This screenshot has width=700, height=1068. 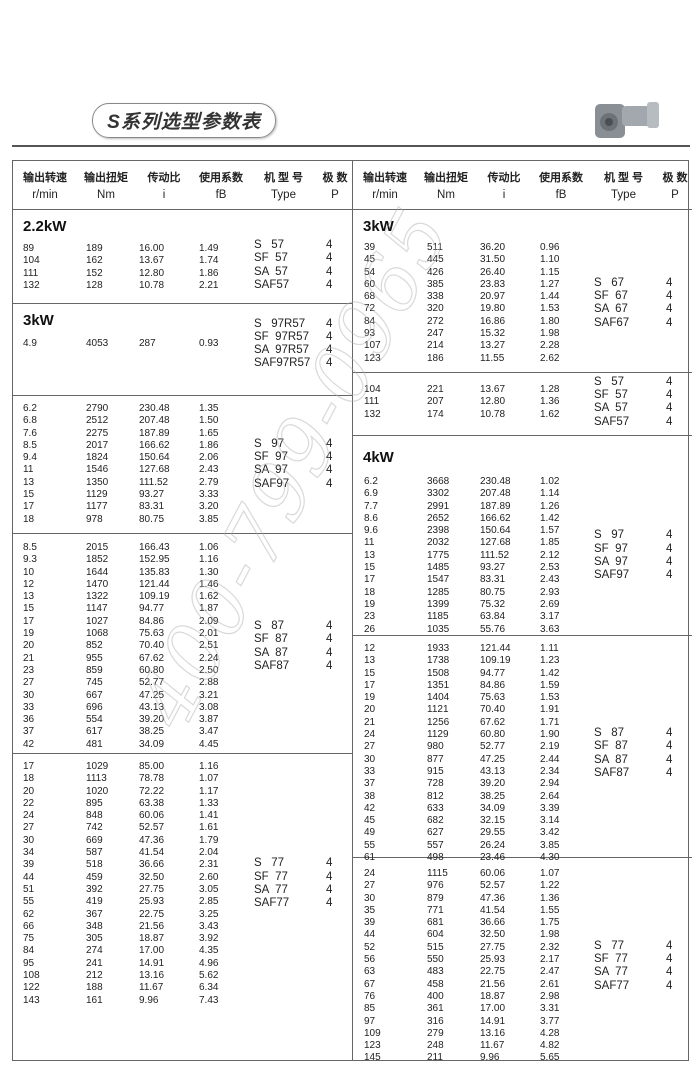 I want to click on model-types: S 97 4 SF 97 4 SA 97 4 SAF97 4, so click(x=641, y=555).